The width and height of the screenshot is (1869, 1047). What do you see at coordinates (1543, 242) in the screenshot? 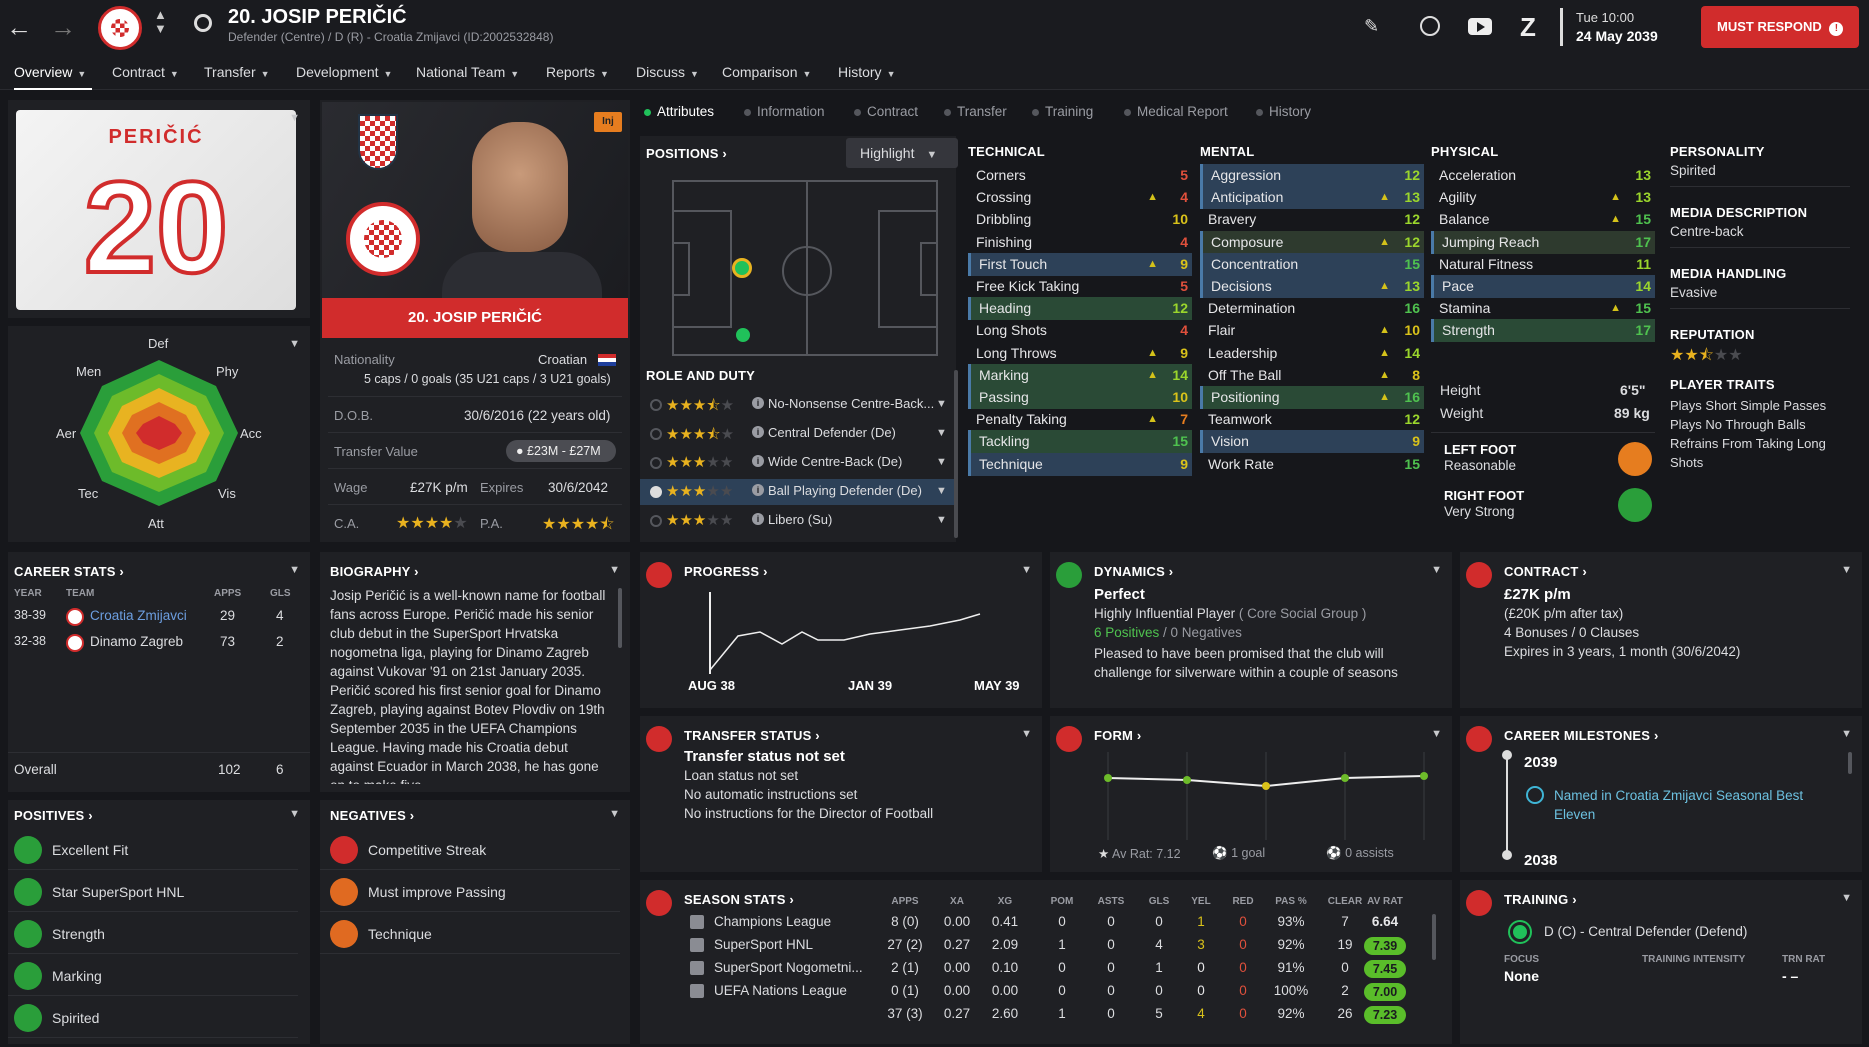
I see `attribute-jumping-reach: Jumping Reach 17` at bounding box center [1543, 242].